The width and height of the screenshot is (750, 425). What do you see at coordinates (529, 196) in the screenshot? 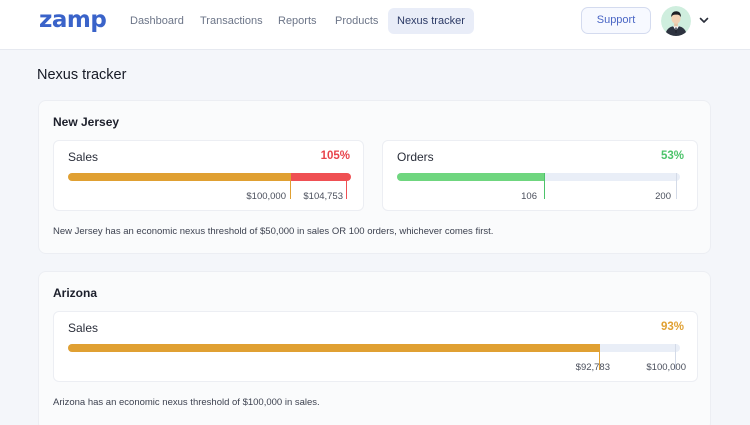
I see `marker-label-current: 106` at bounding box center [529, 196].